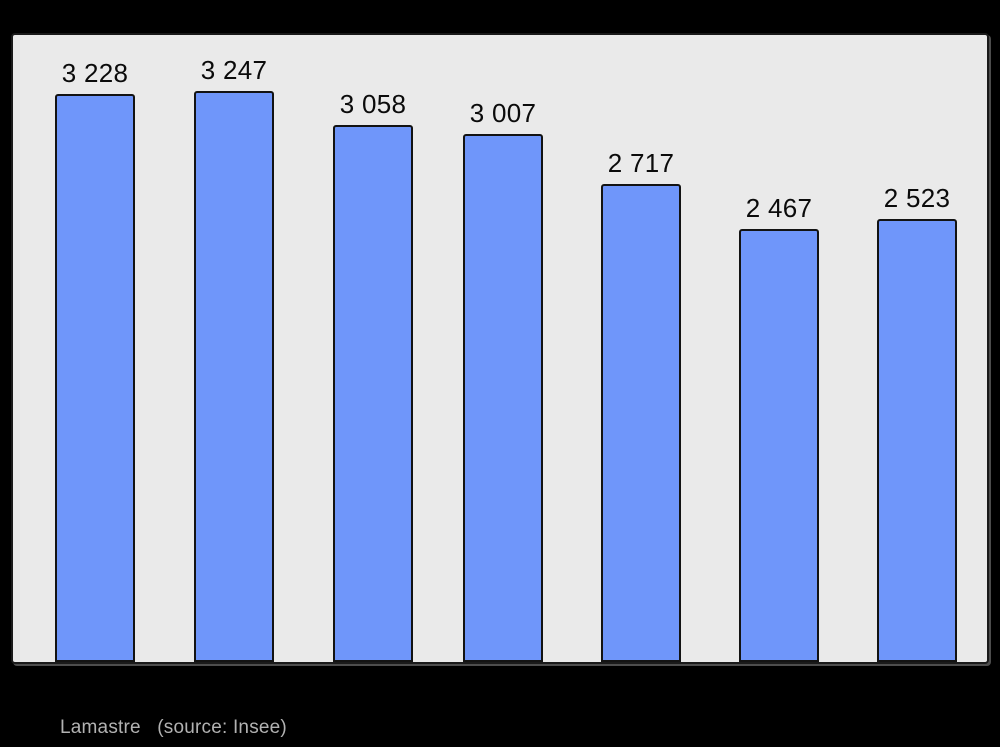  What do you see at coordinates (503, 113) in the screenshot?
I see `bar-value-label: 3 007` at bounding box center [503, 113].